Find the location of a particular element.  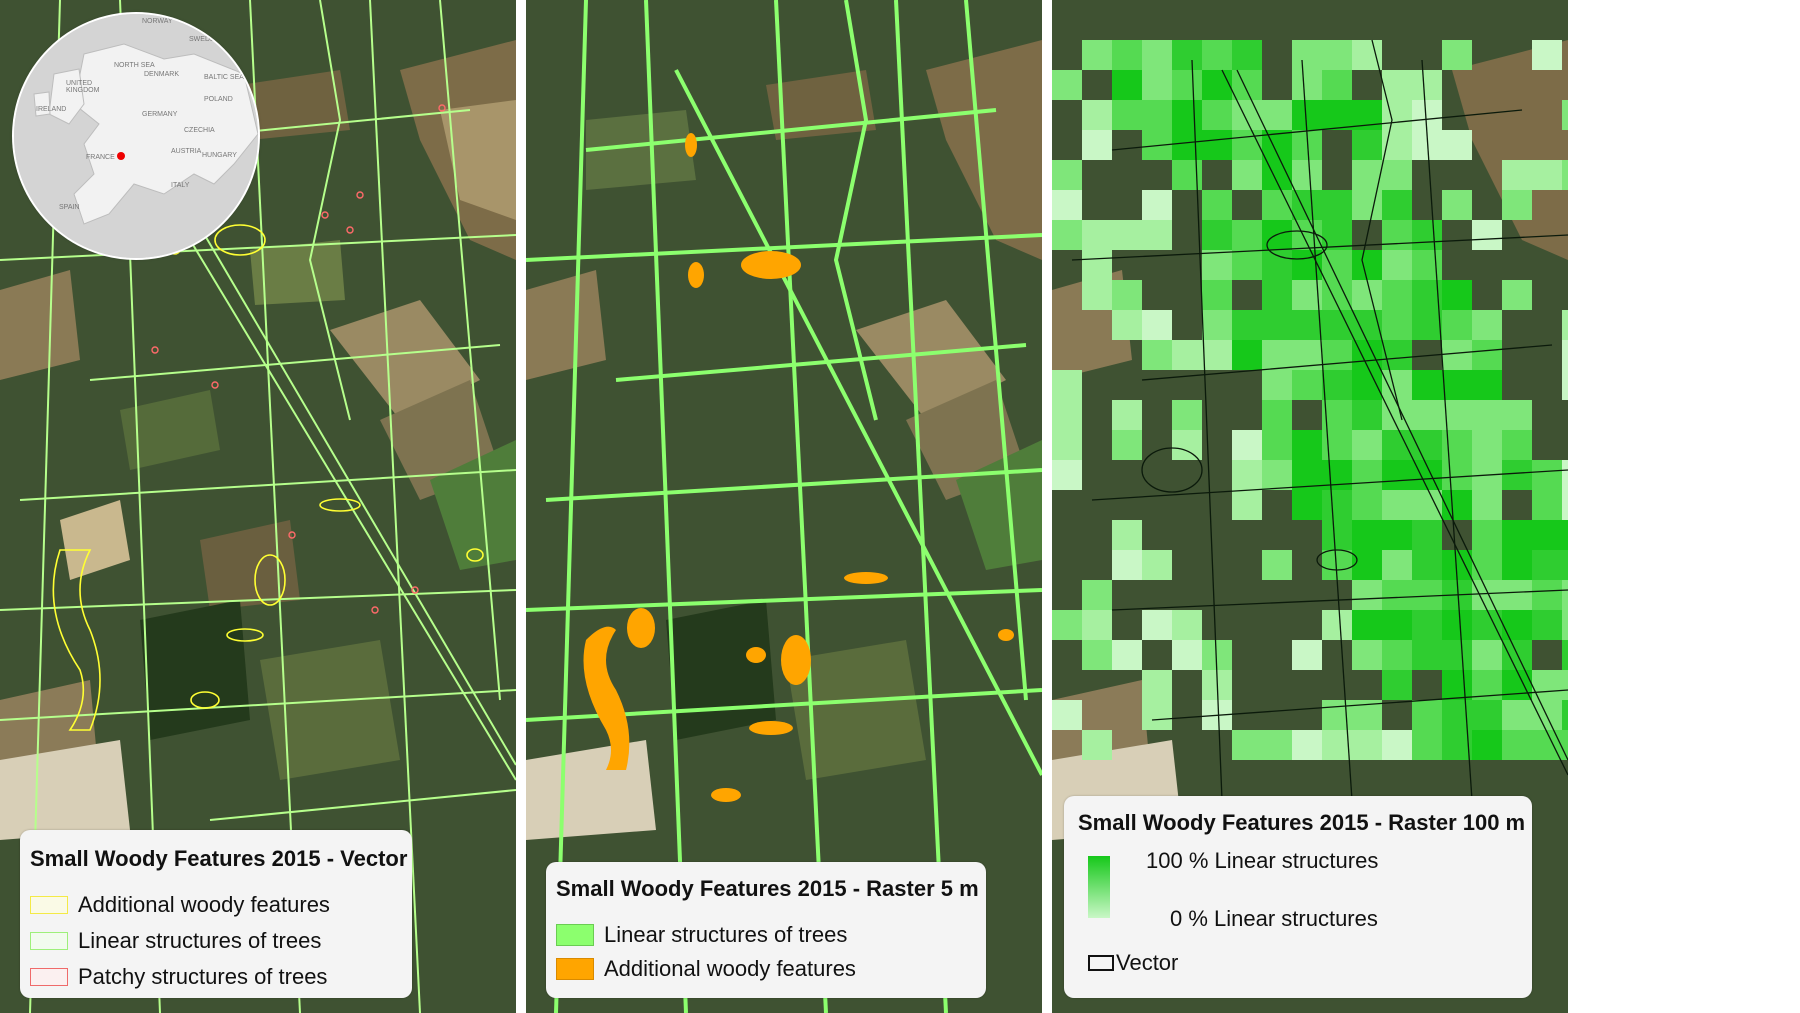

inset-label: CZECHIA is located at coordinates (199, 130).